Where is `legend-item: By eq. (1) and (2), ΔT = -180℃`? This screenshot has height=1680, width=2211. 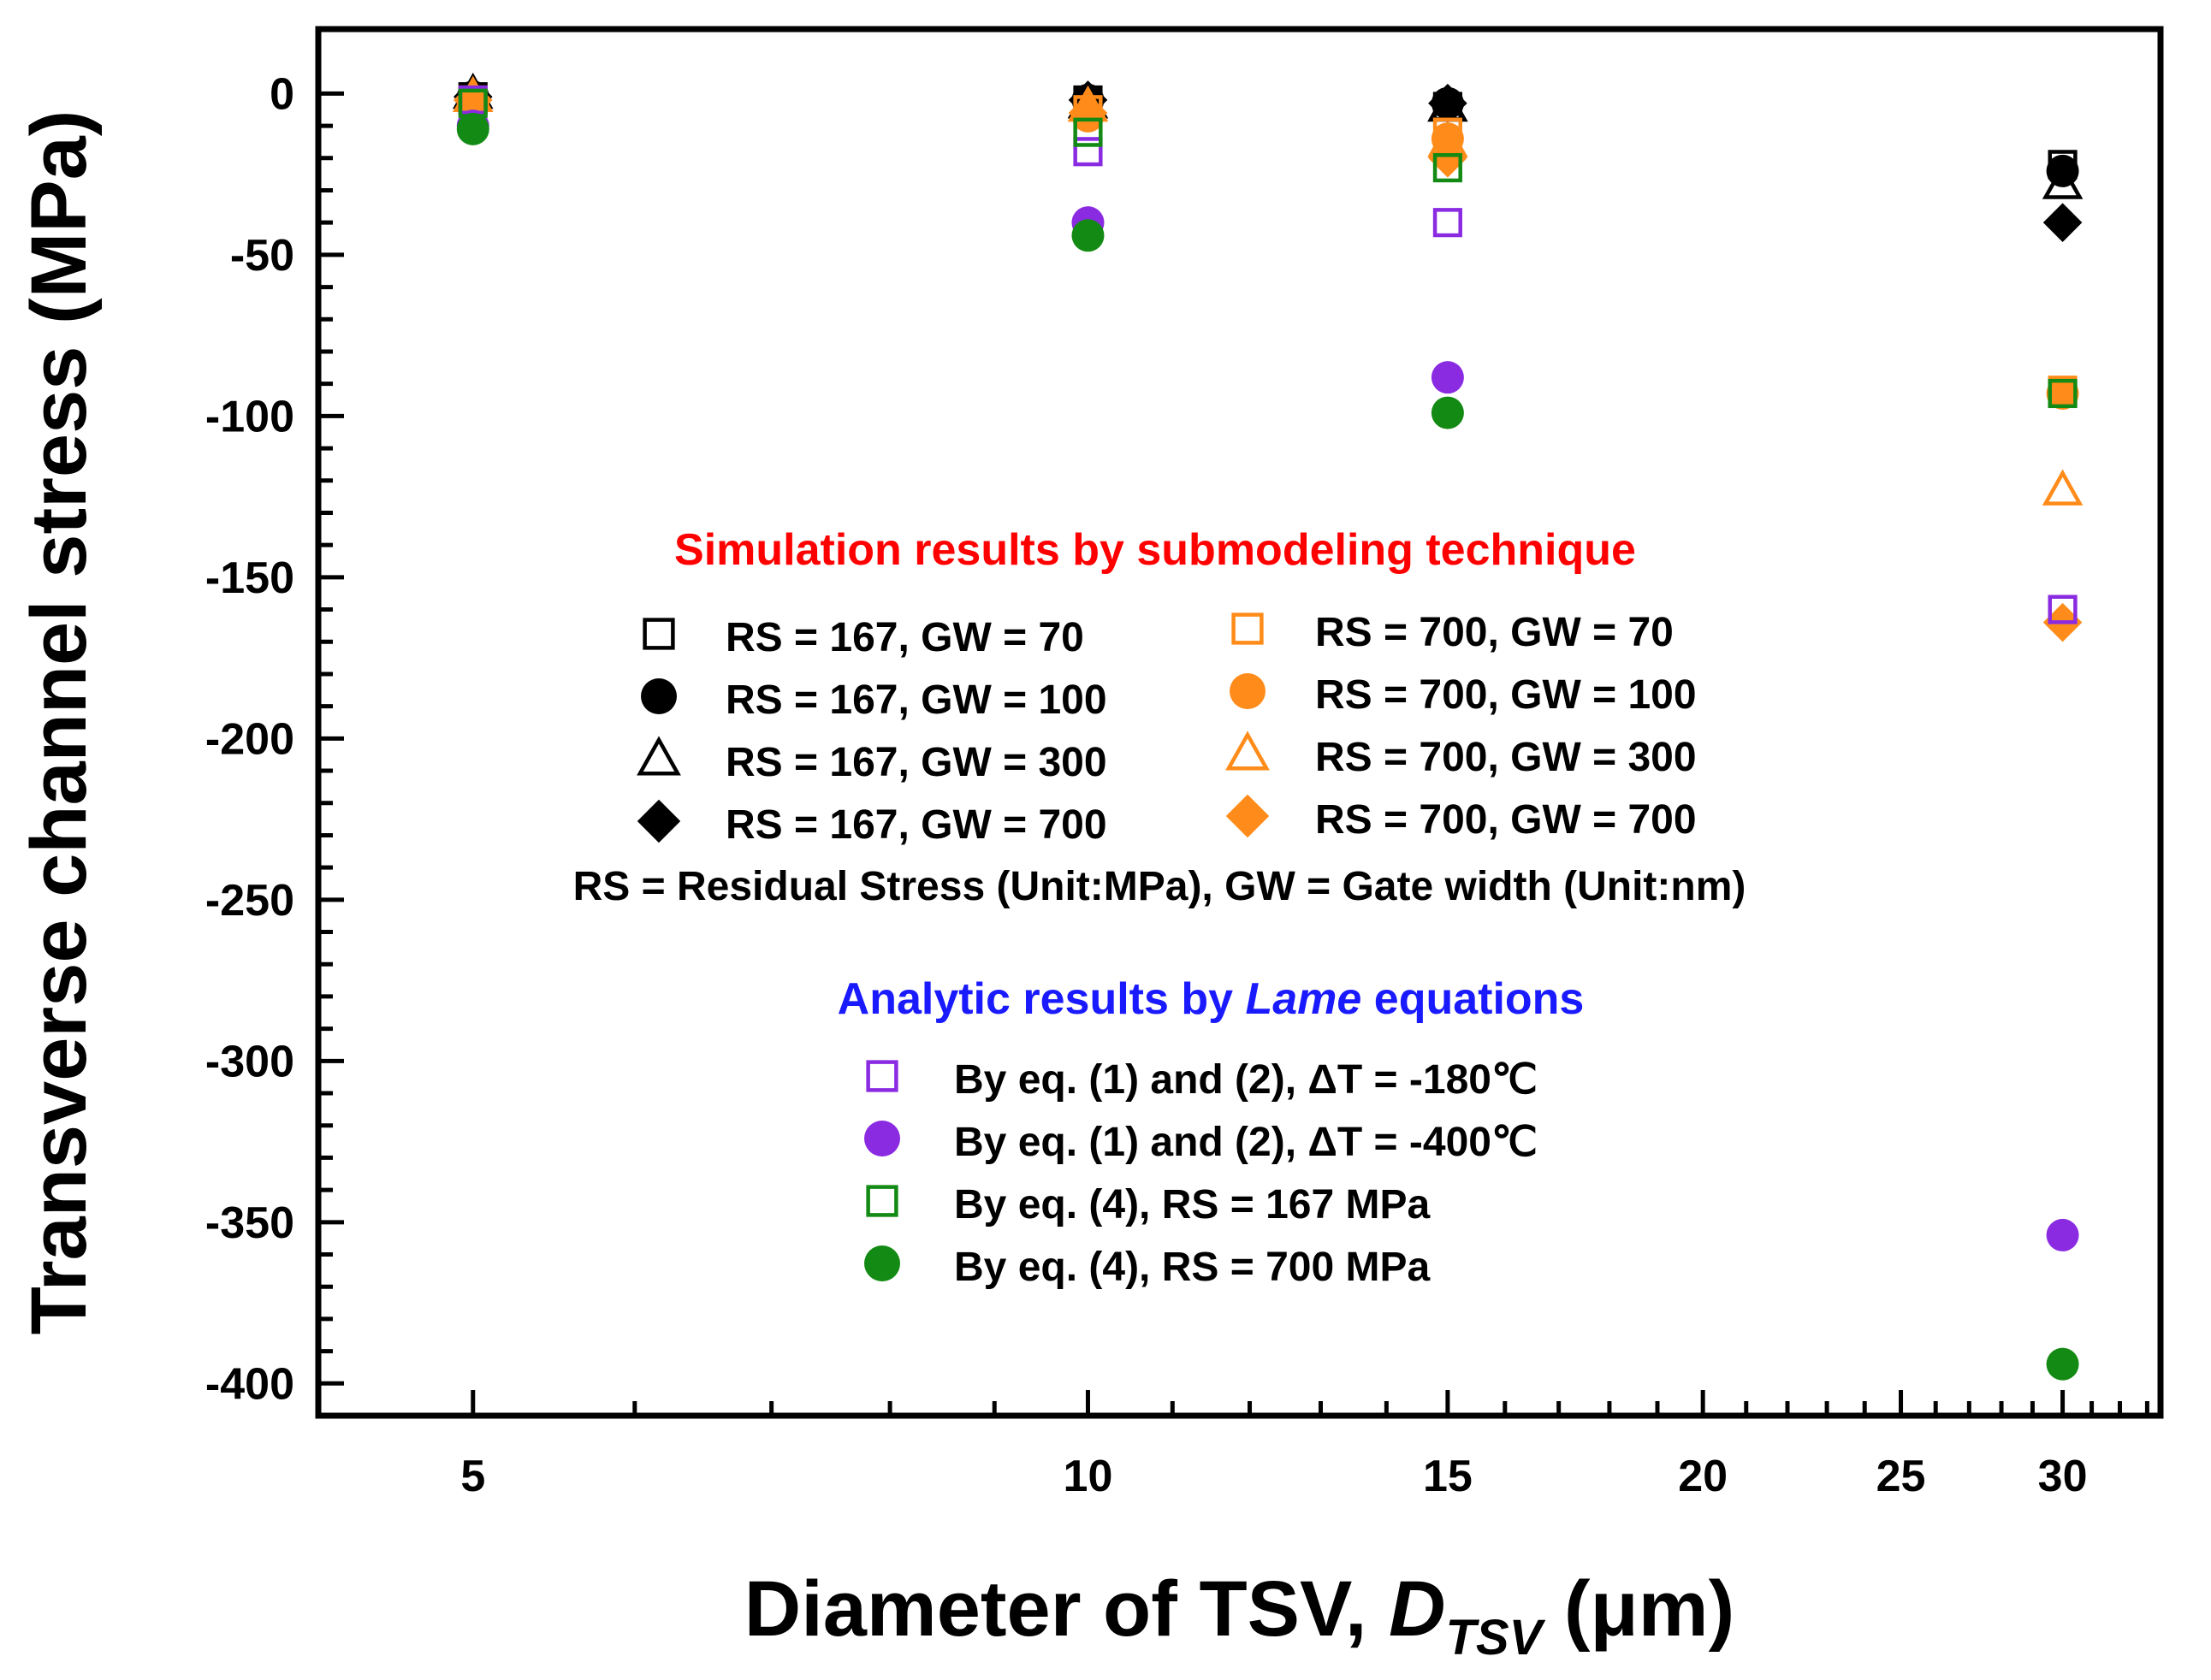
legend-item: By eq. (1) and (2), ΔT = -180℃ is located at coordinates (1202, 1080).